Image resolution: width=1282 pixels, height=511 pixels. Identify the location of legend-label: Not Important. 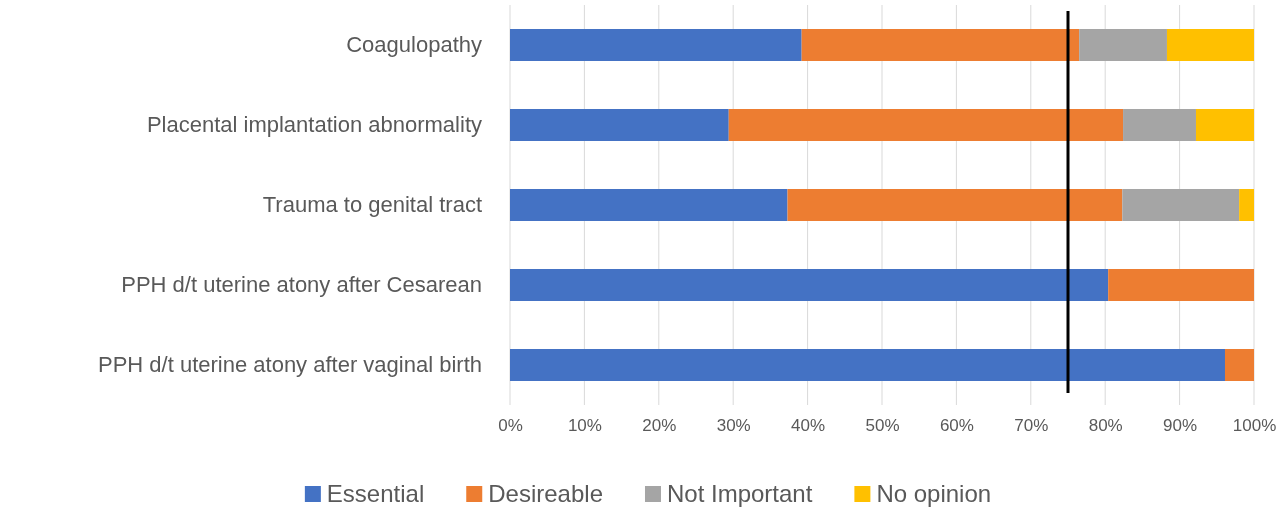
(739, 493).